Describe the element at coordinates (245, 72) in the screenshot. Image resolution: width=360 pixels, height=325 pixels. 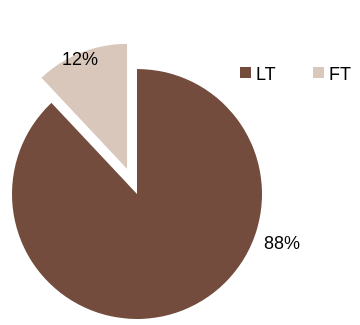
I see `legend-swatch-lt` at that location.